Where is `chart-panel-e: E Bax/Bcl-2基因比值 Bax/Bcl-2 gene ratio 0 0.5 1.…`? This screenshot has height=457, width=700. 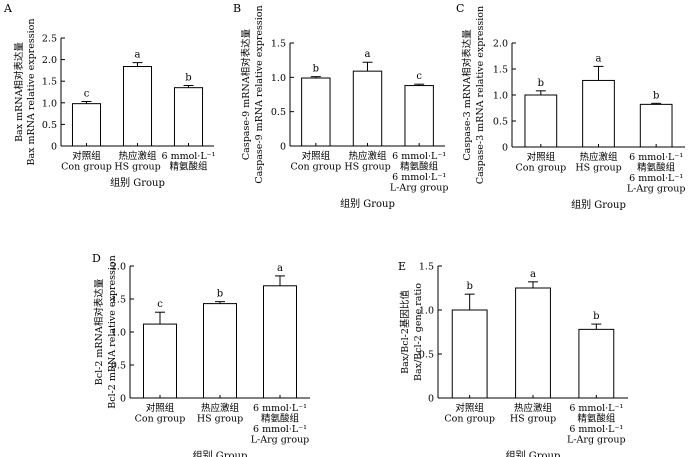
chart-panel-e: E Bax/Bcl-2基因比值 Bax/Bcl-2 gene ratio 0 0.5 1.… is located at coordinates (513, 358).